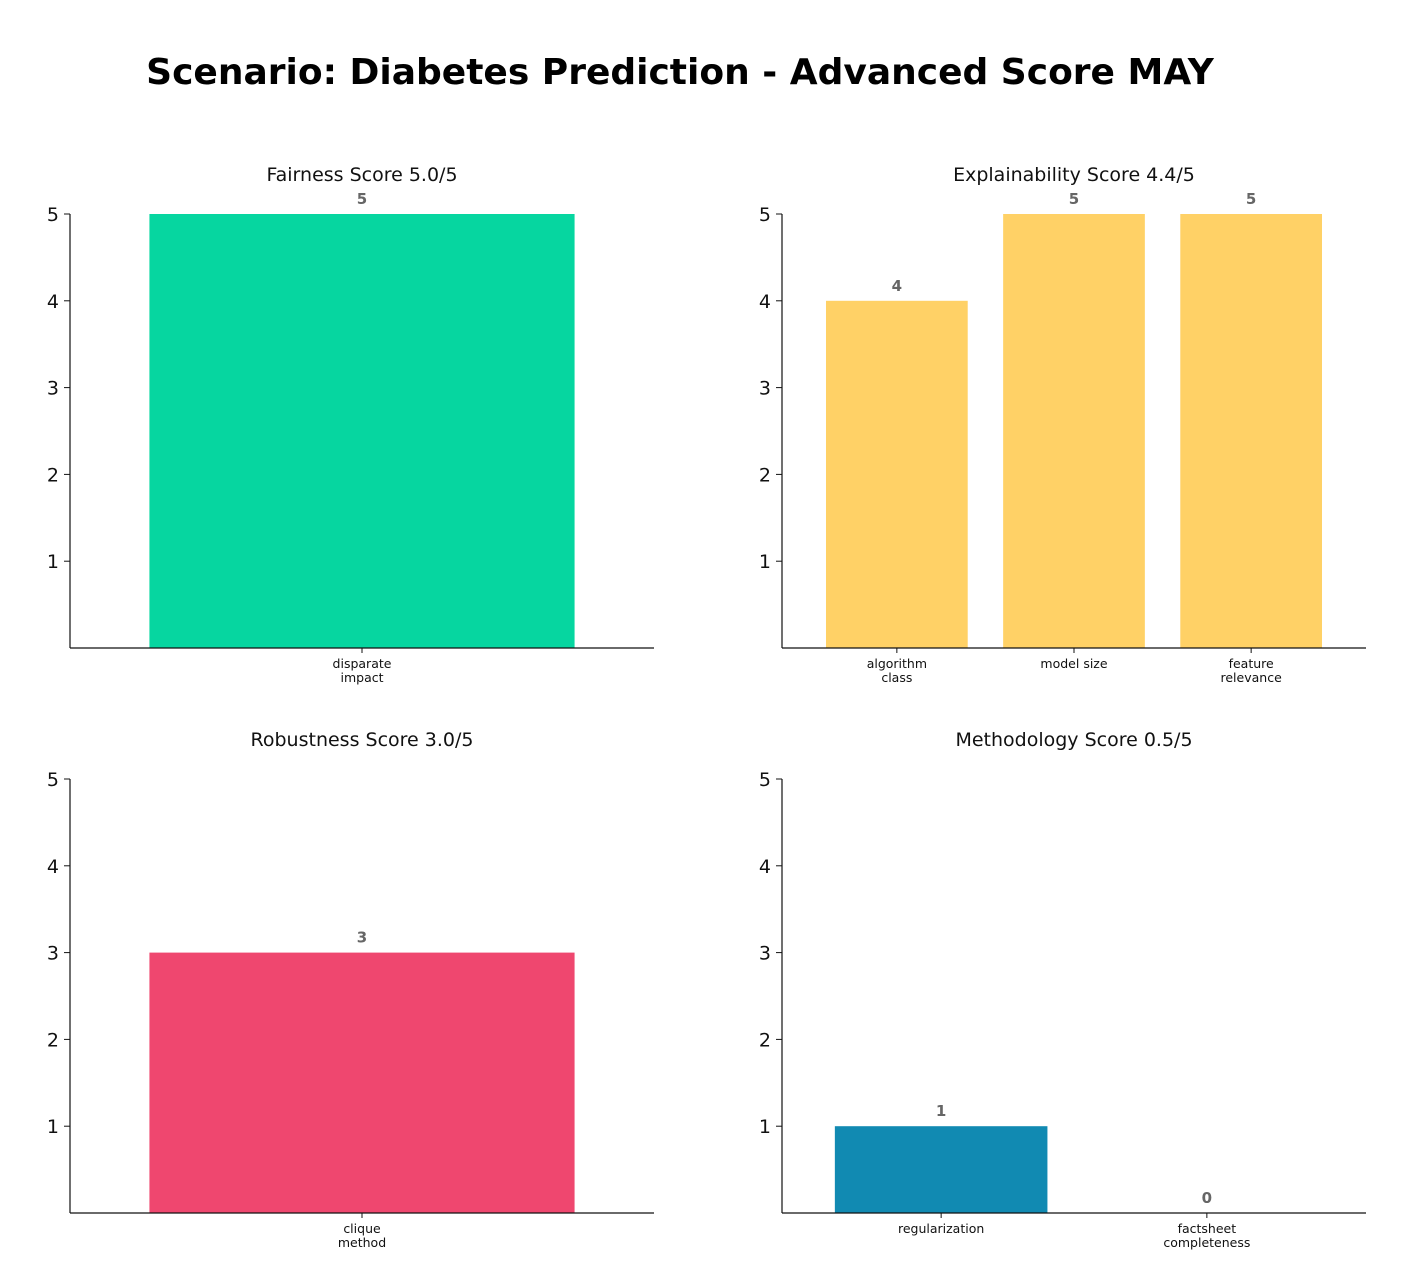 This screenshot has width=1410, height=1275. Describe the element at coordinates (362, 740) in the screenshot. I see `chart-title: Robustness Score 3.0/5` at that location.